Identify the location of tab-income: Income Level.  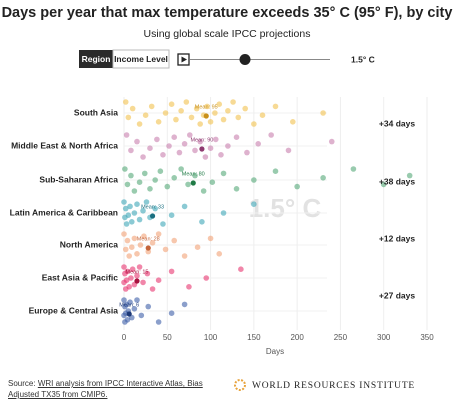
(141, 59).